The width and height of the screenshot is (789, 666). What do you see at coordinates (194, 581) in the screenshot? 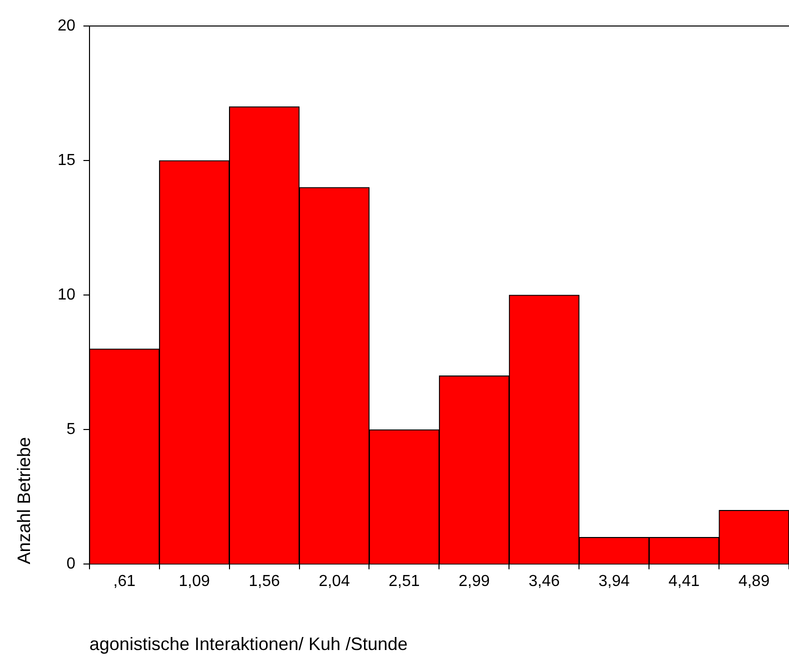
I see `x-tick-label: 1,09` at bounding box center [194, 581].